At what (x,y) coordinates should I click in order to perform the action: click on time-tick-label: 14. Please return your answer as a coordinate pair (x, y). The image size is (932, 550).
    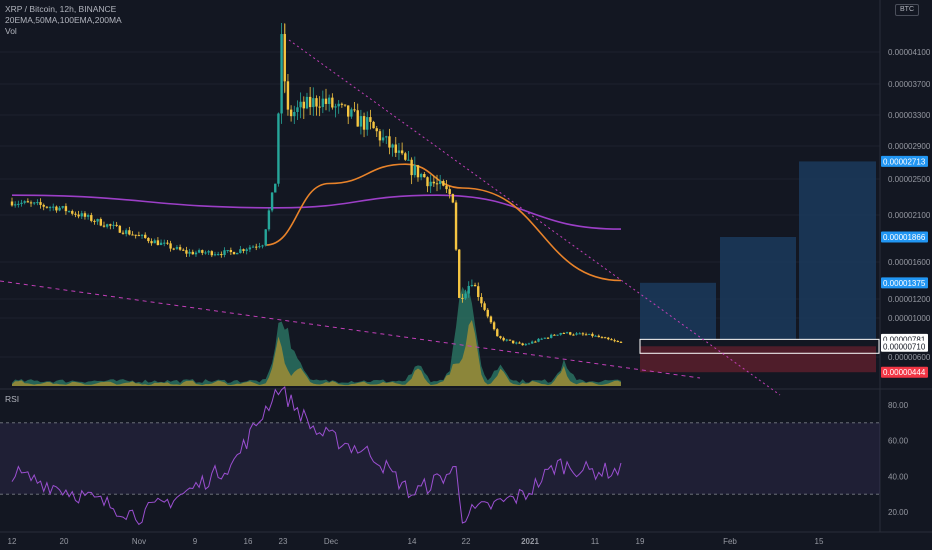
    Looking at the image, I should click on (412, 541).